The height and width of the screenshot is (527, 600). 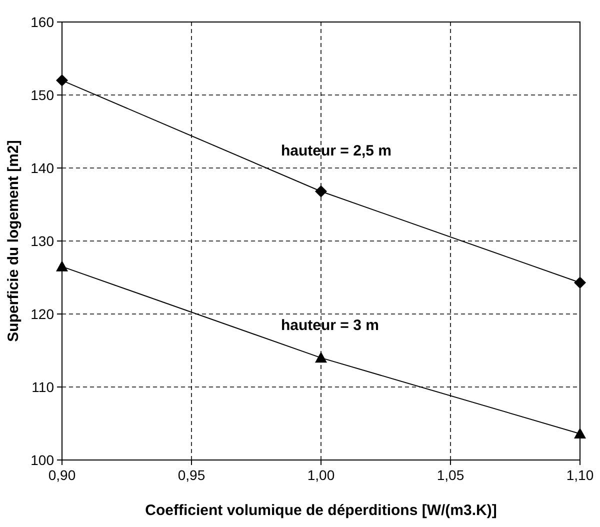 I want to click on y-tick-label: 130, so click(x=42, y=241).